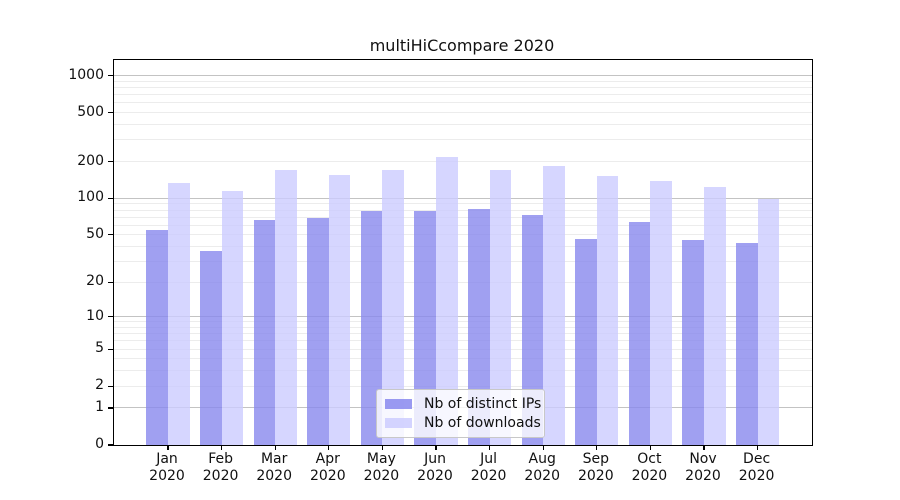 Image resolution: width=900 pixels, height=500 pixels. Describe the element at coordinates (435, 467) in the screenshot. I see `x-tick-label: Jun 2020` at that location.